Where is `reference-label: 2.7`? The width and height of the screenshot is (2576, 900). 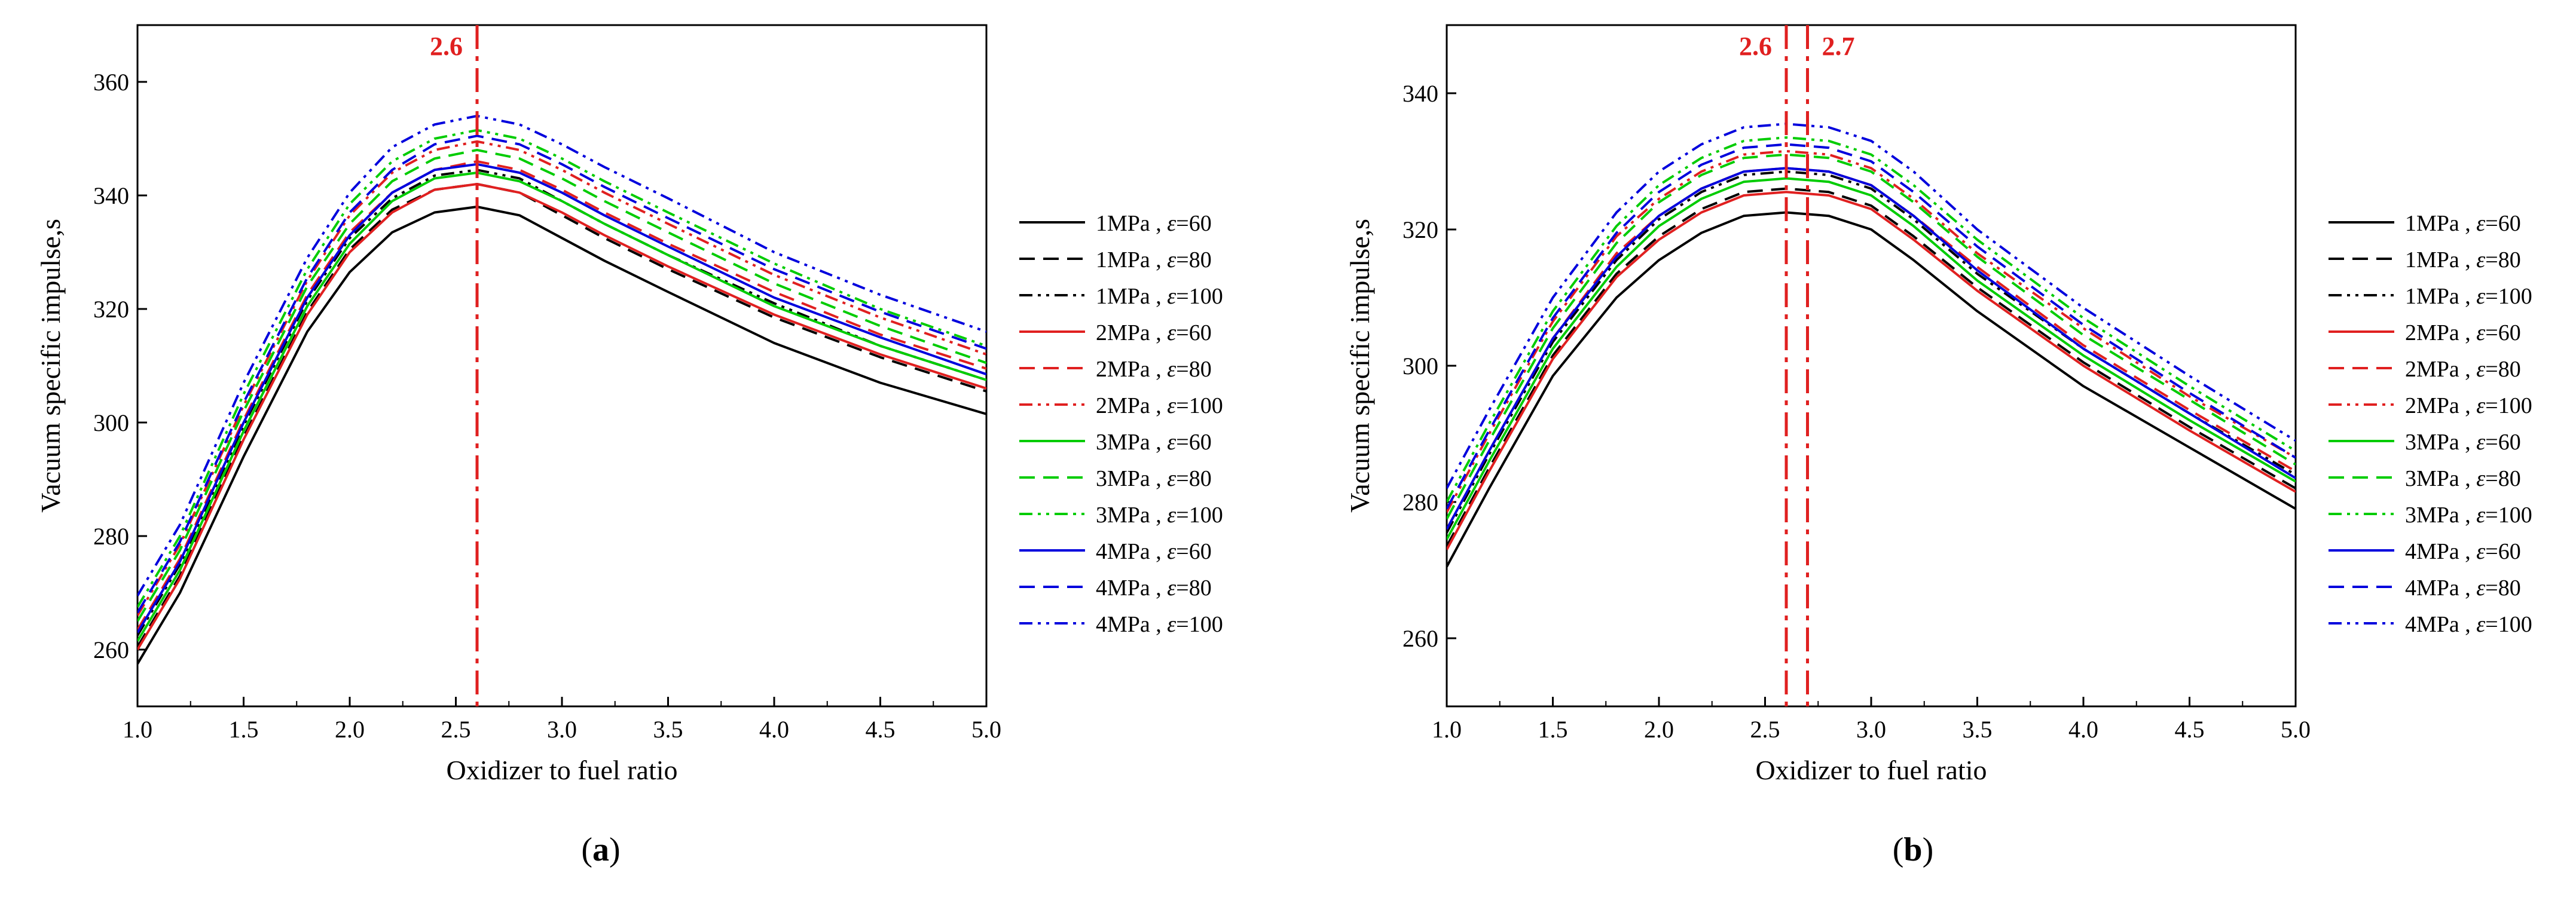 reference-label: 2.7 is located at coordinates (1838, 46).